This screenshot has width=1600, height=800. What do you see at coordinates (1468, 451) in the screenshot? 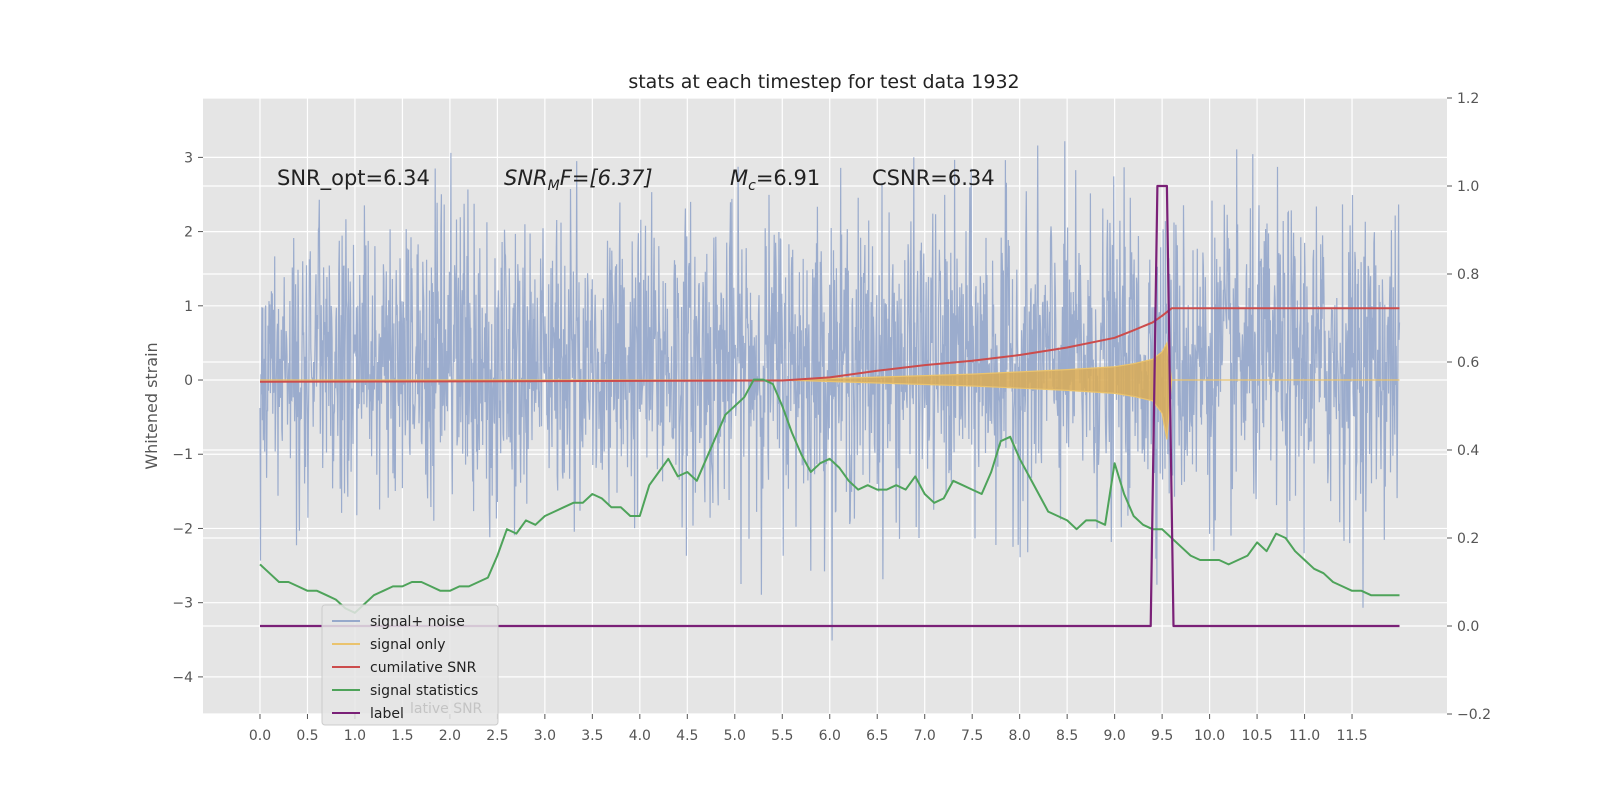
I see `y2-tick-label: 0.4` at bounding box center [1468, 451].